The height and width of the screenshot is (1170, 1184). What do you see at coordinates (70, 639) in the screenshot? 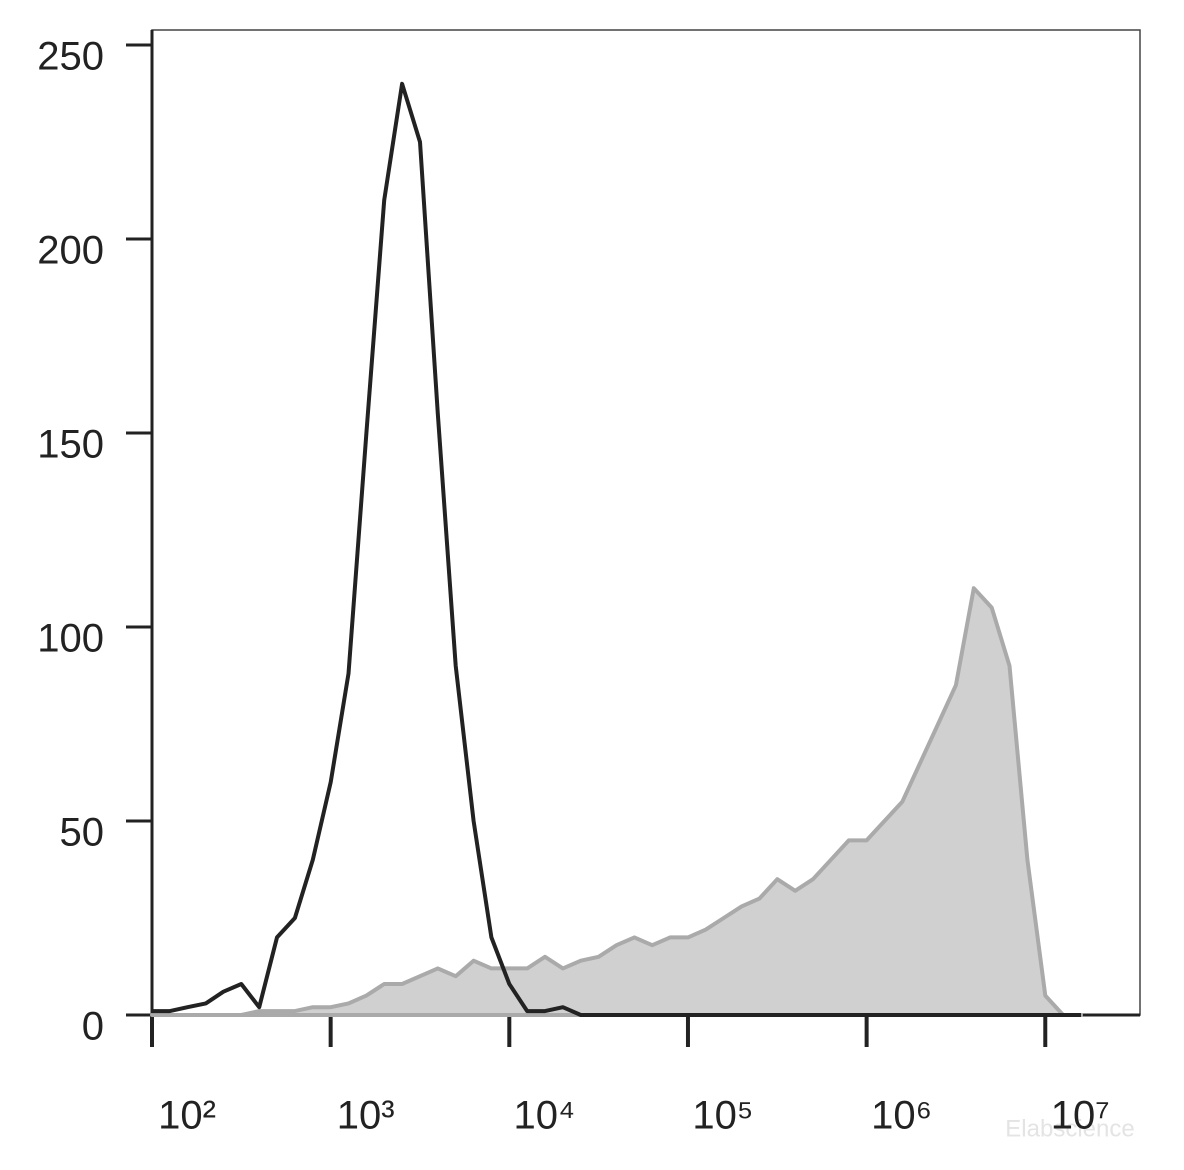
I see `y-tick-label: 100` at bounding box center [70, 639].